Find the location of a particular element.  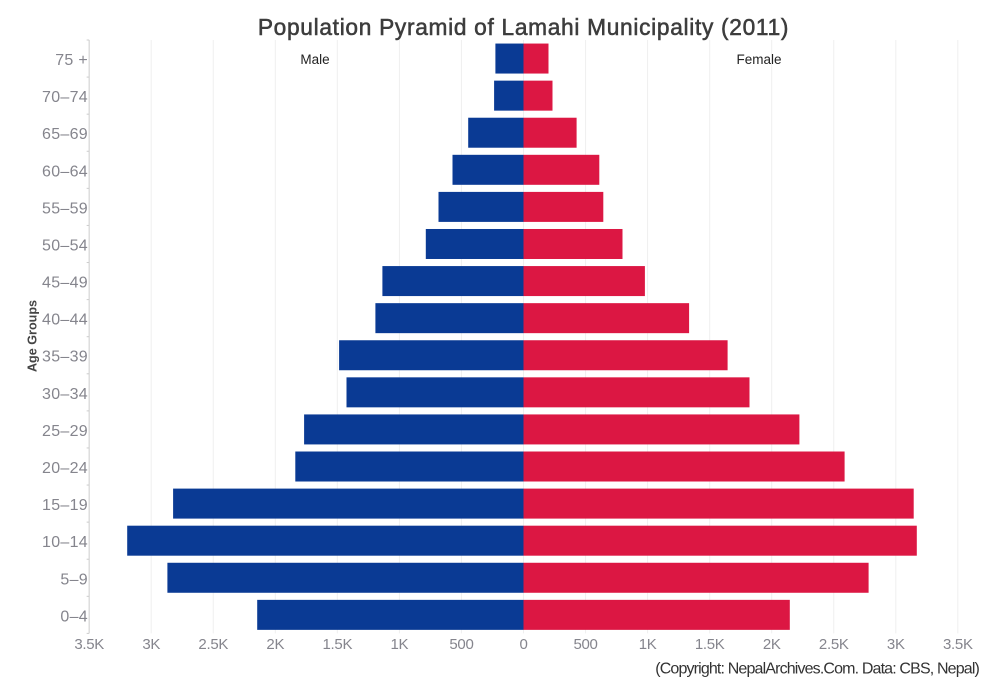

svg-text: 20–24 is located at coordinates (65, 468).